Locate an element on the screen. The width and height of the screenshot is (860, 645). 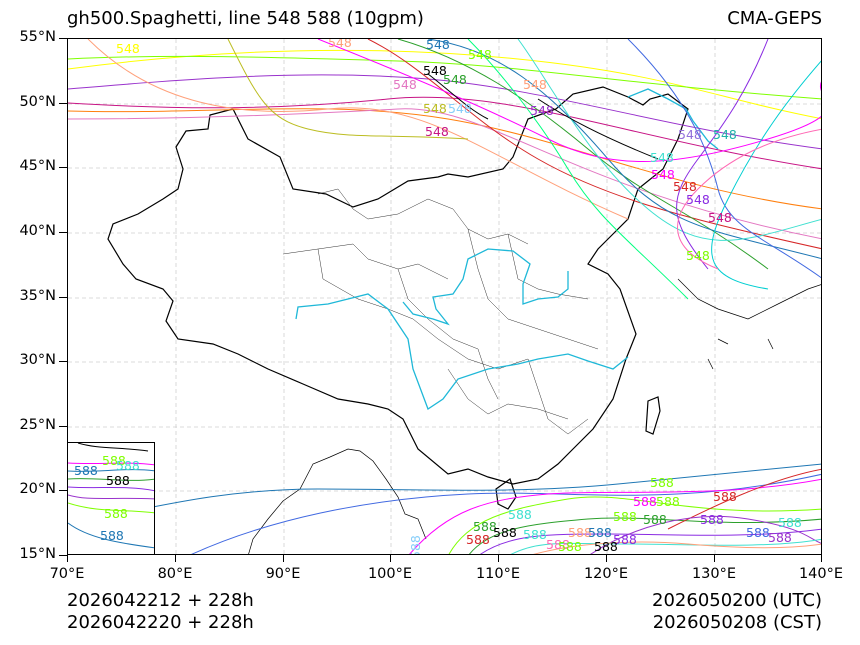
y-tick-label: 30°N is located at coordinates (37, 360).